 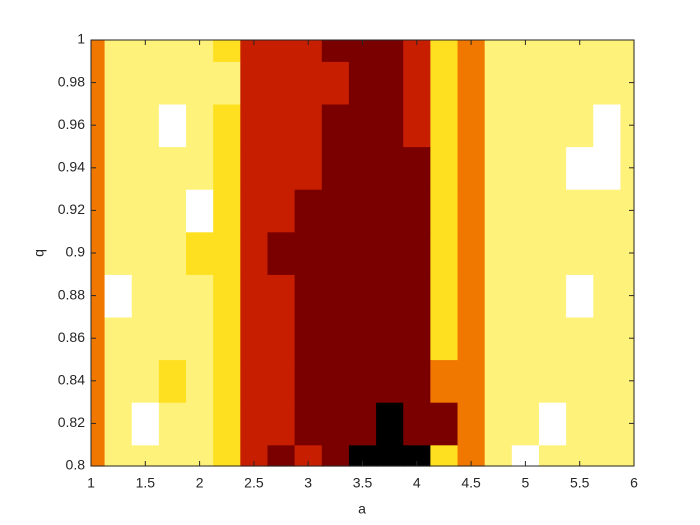 What do you see at coordinates (76, 252) in the screenshot?
I see `y-tick-label: 0.9` at bounding box center [76, 252].